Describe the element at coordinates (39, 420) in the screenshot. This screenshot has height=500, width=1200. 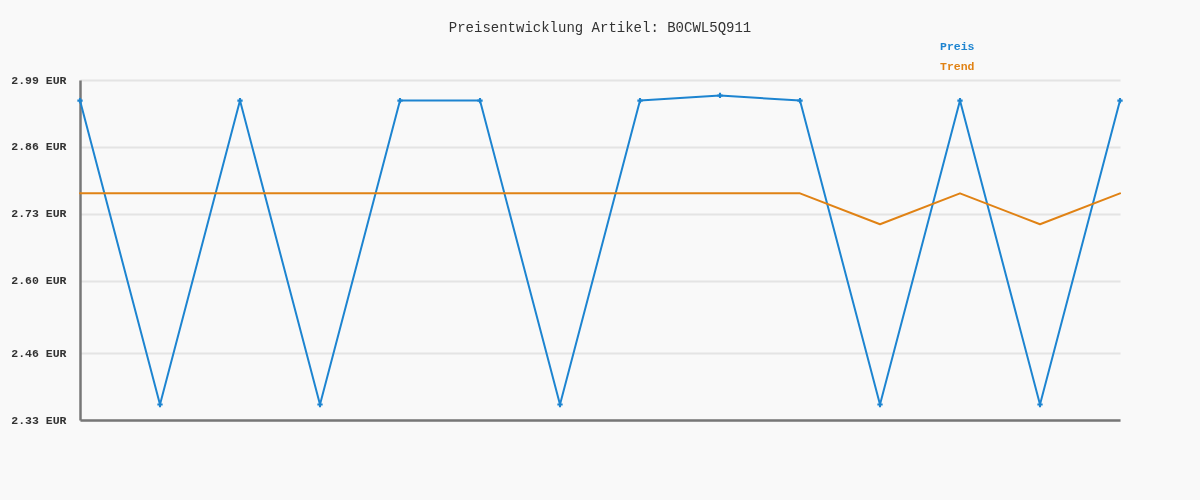
I see `y-tick-label: 2.33 EUR` at that location.